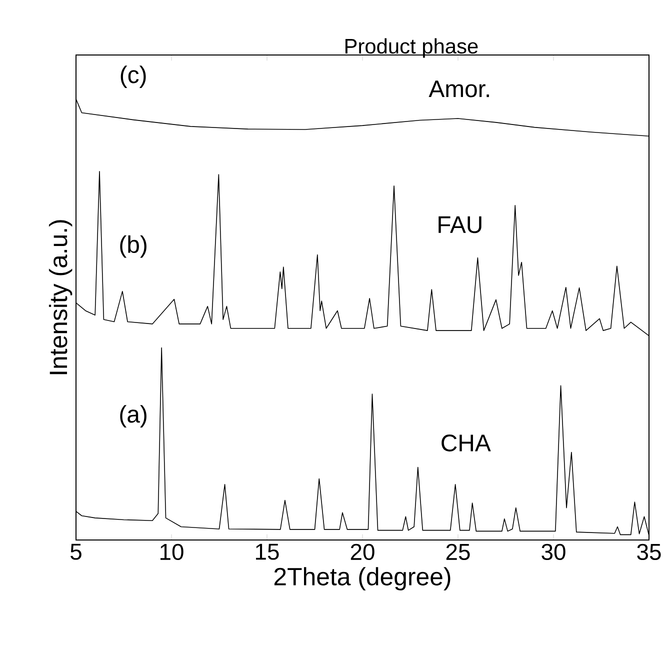 The width and height of the screenshot is (668, 650). Describe the element at coordinates (362, 578) in the screenshot. I see `x-axis-title: 2Theta (degree)` at that location.